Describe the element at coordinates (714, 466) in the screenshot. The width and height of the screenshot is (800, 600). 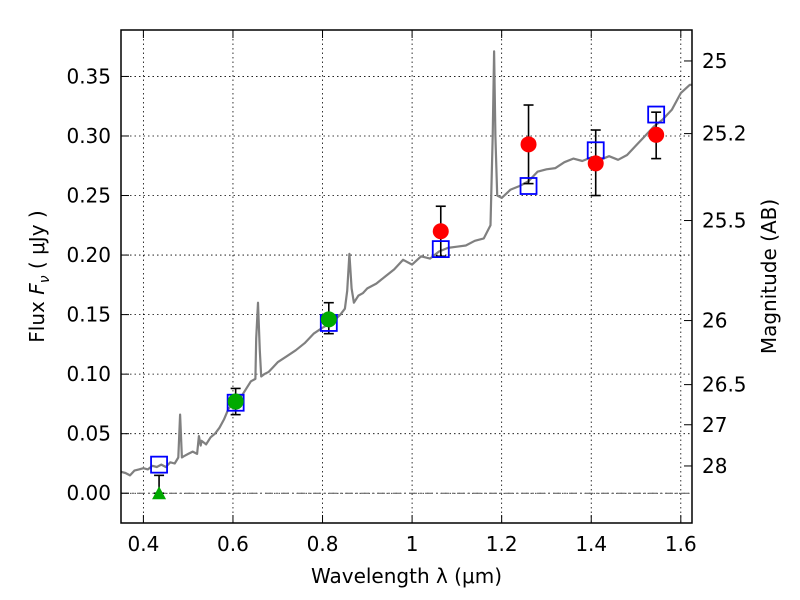
I see `mag-tick-label: 28` at that location.